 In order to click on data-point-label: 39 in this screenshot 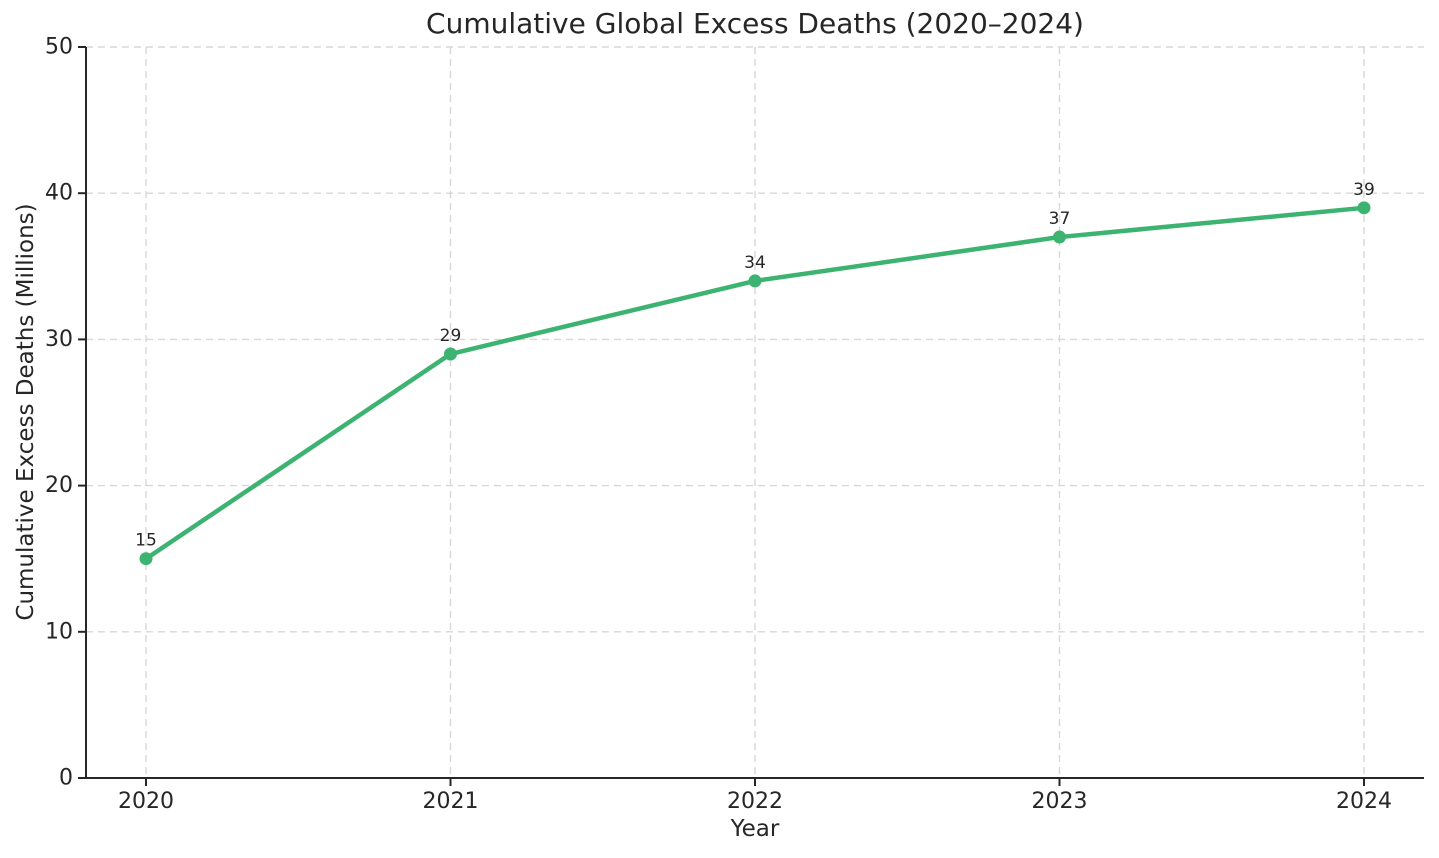, I will do `click(1364, 190)`.